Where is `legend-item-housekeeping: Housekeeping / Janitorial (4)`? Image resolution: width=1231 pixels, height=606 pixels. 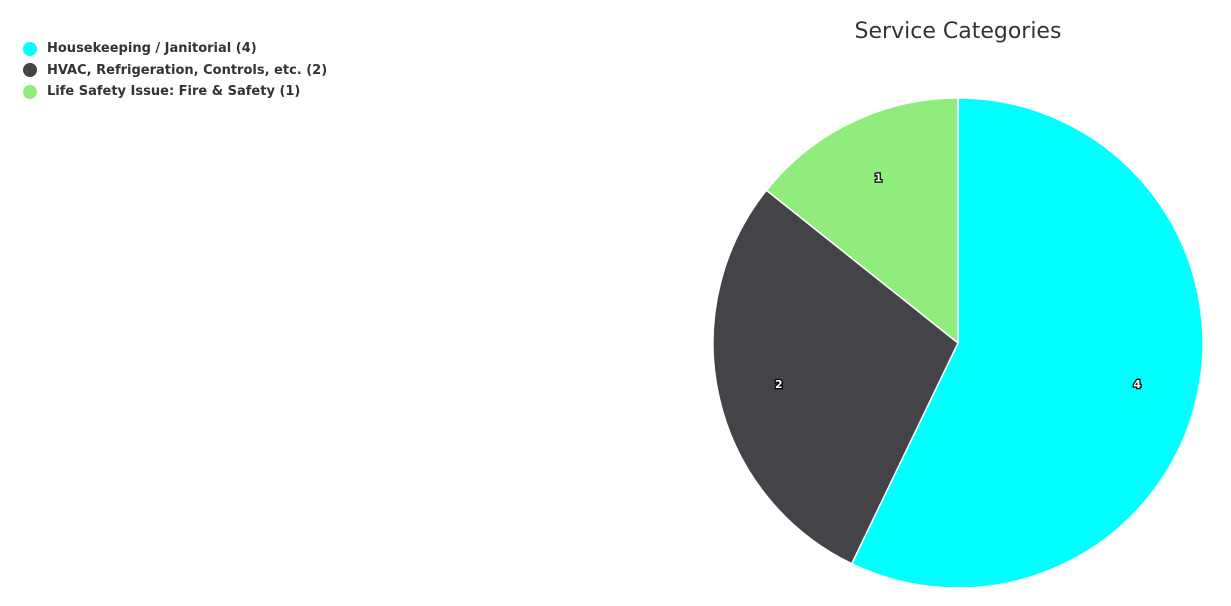 legend-item-housekeeping: Housekeeping / Janitorial (4) is located at coordinates (175, 49).